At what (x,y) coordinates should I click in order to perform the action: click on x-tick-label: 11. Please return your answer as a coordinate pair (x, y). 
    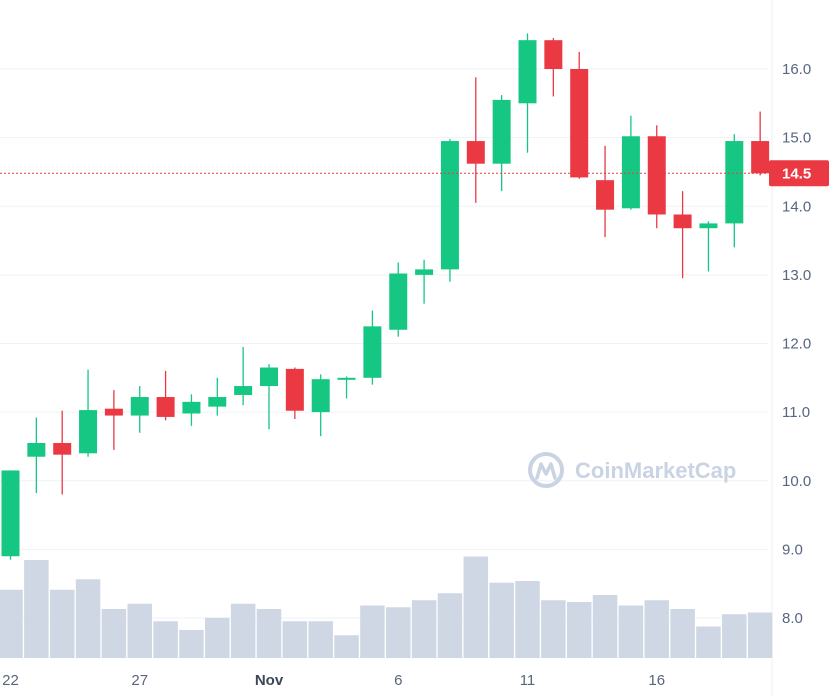
    Looking at the image, I should click on (528, 680).